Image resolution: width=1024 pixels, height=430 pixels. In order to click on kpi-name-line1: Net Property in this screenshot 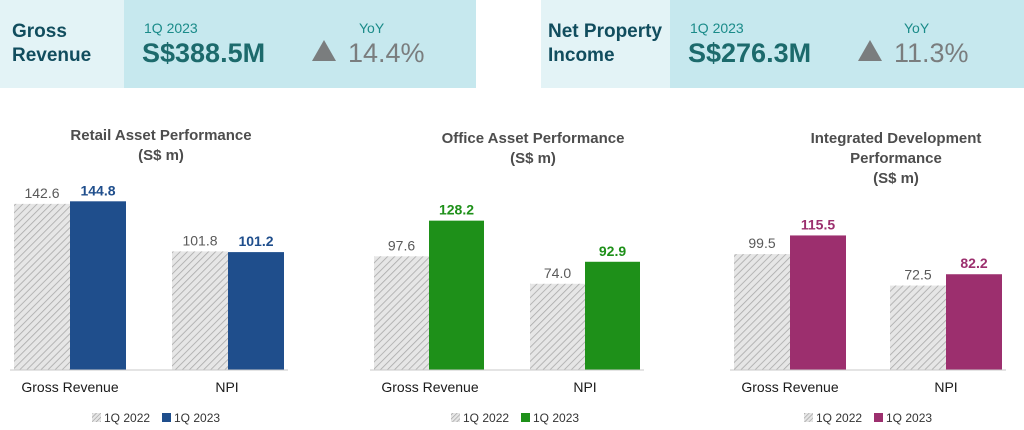, I will do `click(605, 31)`.